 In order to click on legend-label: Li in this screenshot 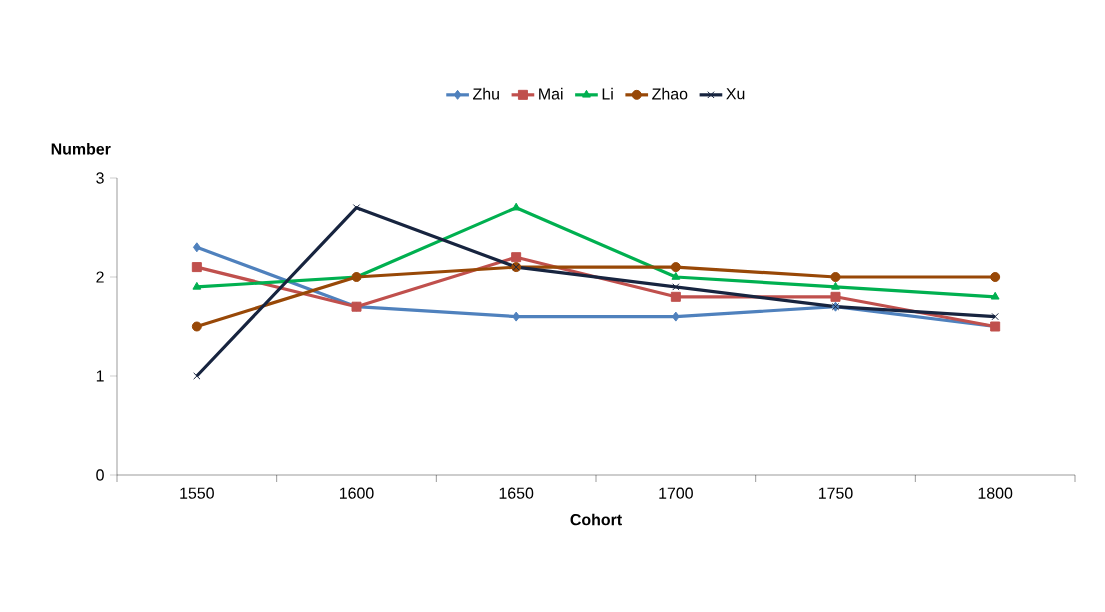, I will do `click(607, 93)`.